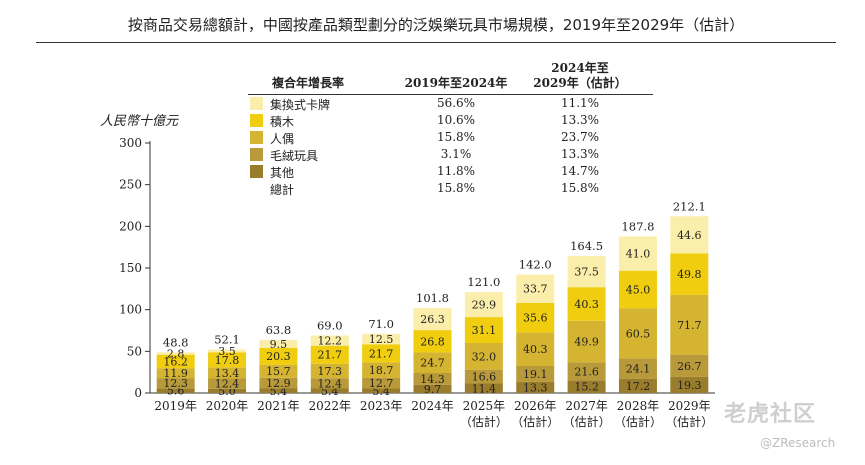  I want to click on cagr-row: 積木 10.6% 13.3%, so click(450, 120).